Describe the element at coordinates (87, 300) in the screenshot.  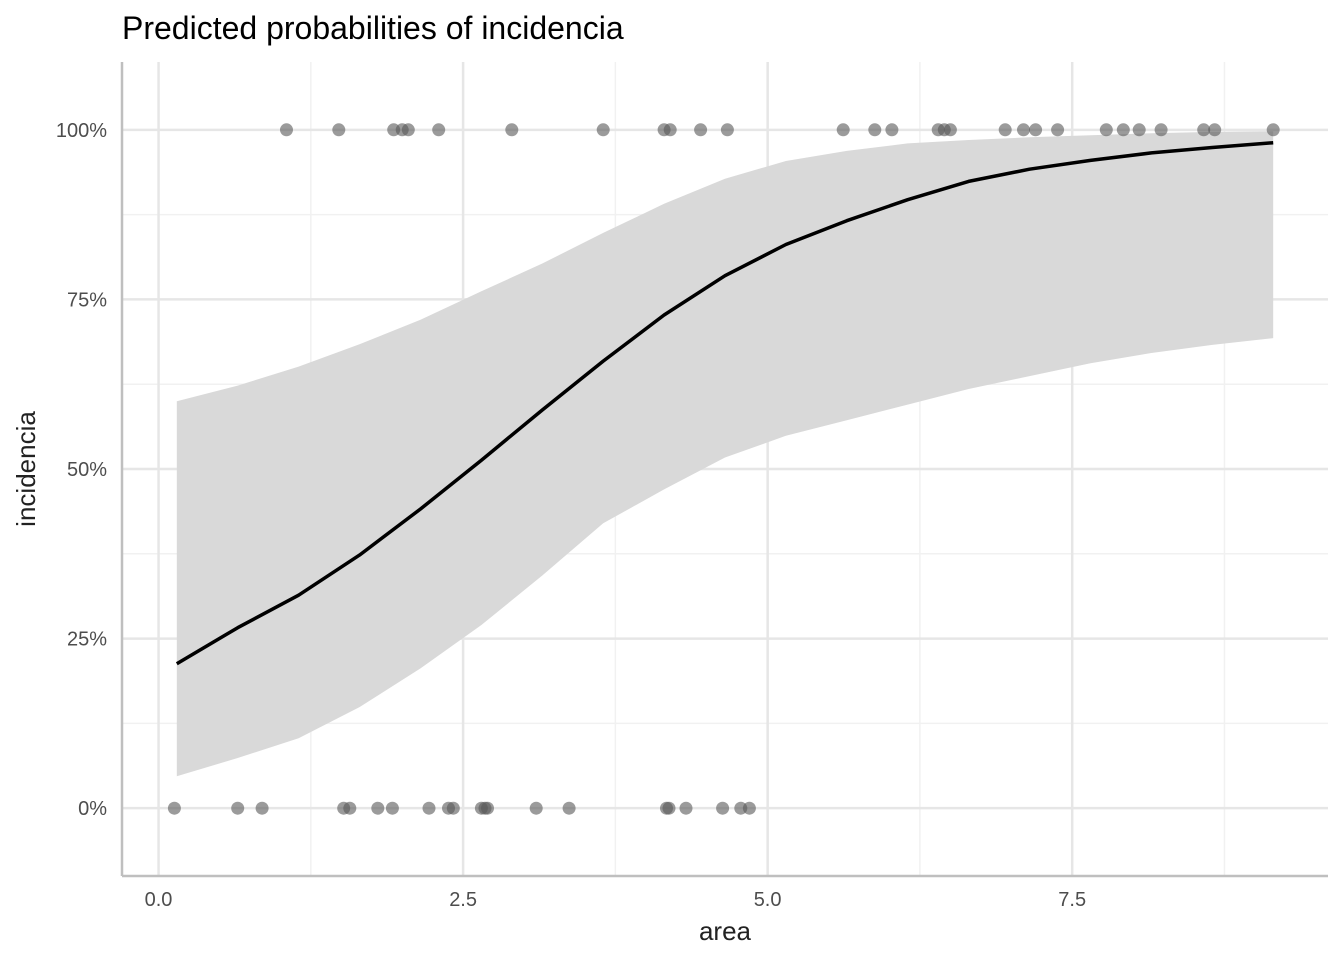
I see `y-tick-label: 75%` at that location.